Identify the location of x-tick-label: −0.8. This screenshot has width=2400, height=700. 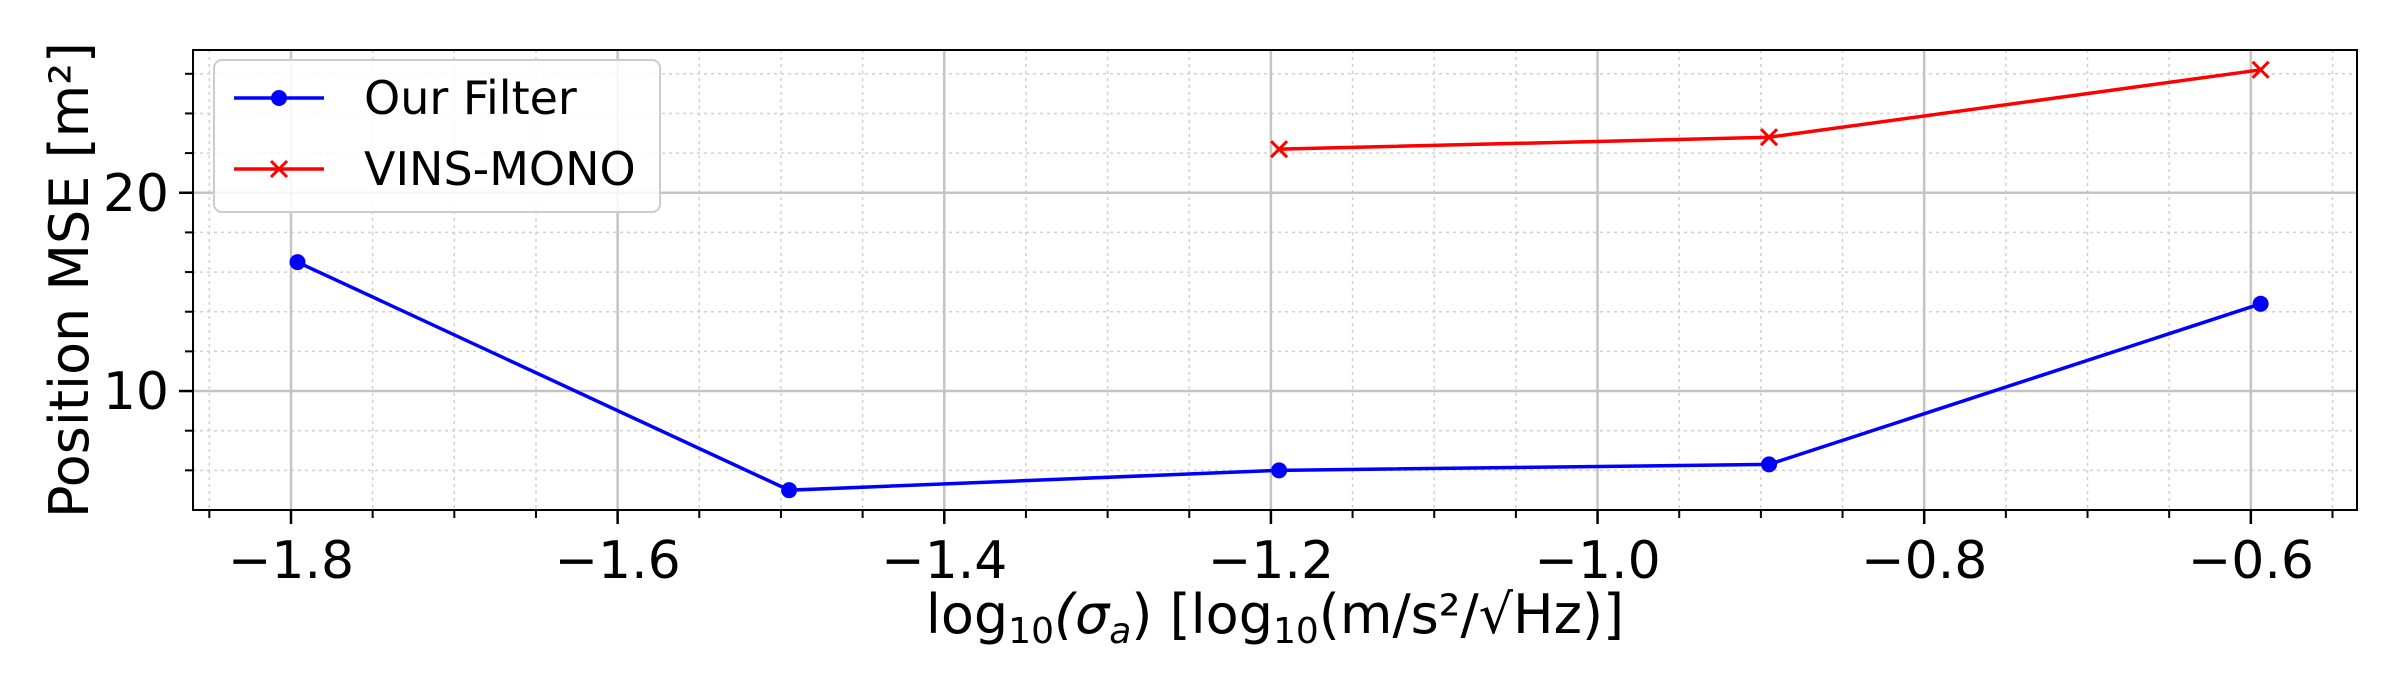
(1924, 561).